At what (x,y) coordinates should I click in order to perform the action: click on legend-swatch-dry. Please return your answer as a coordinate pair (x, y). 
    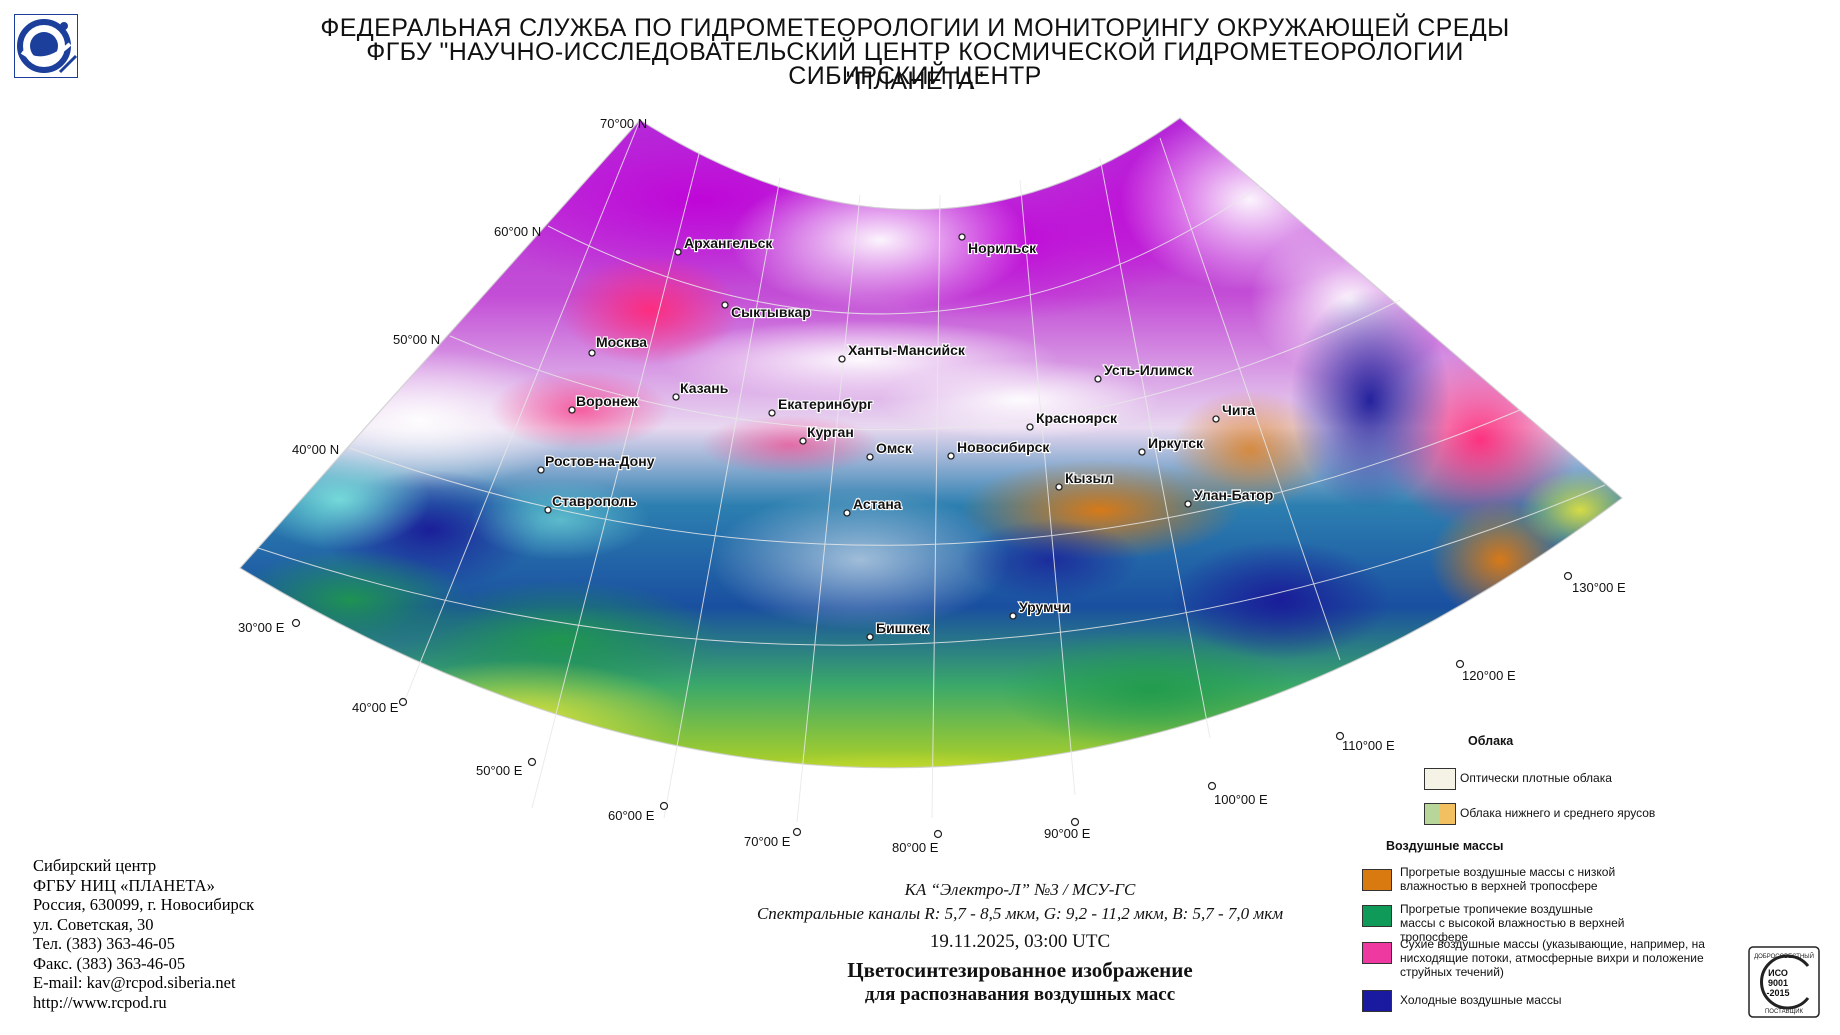
    Looking at the image, I should click on (1377, 953).